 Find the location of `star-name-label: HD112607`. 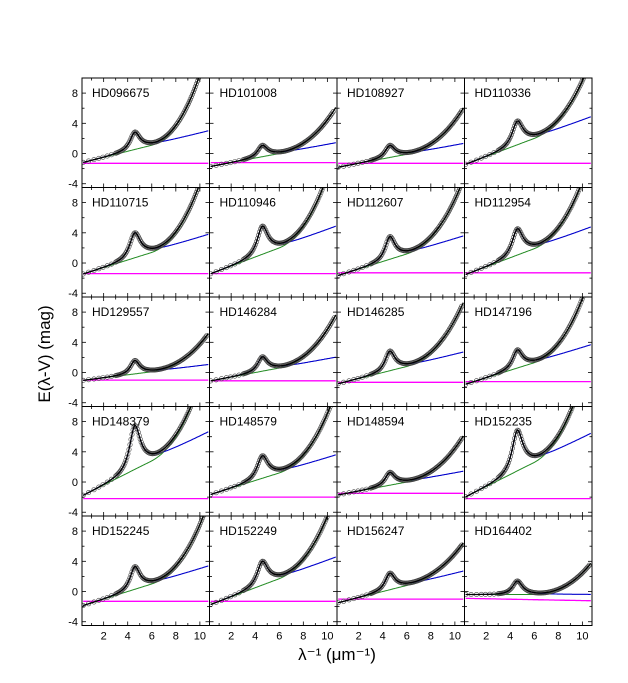

star-name-label: HD112607 is located at coordinates (375, 203).